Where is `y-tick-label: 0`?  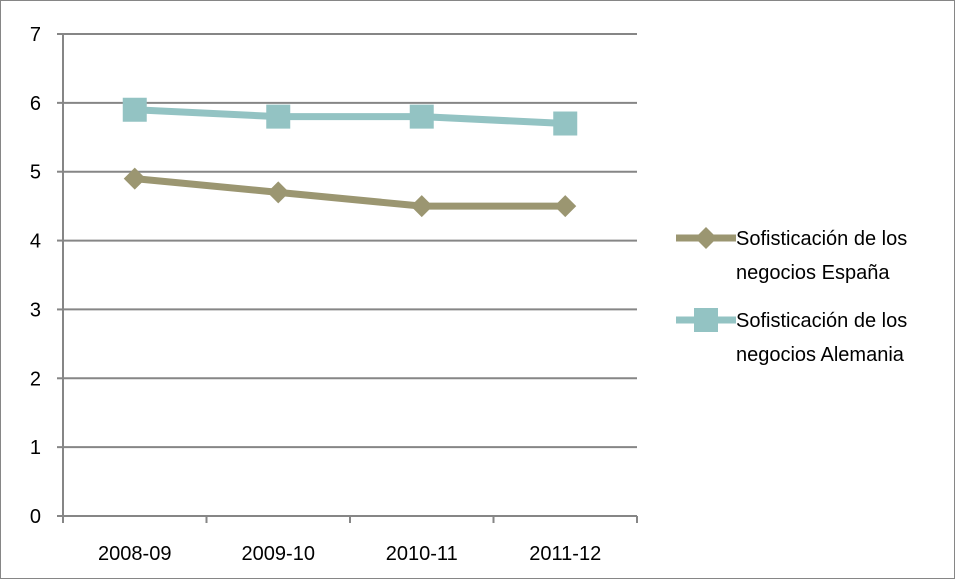
y-tick-label: 0 is located at coordinates (35, 517).